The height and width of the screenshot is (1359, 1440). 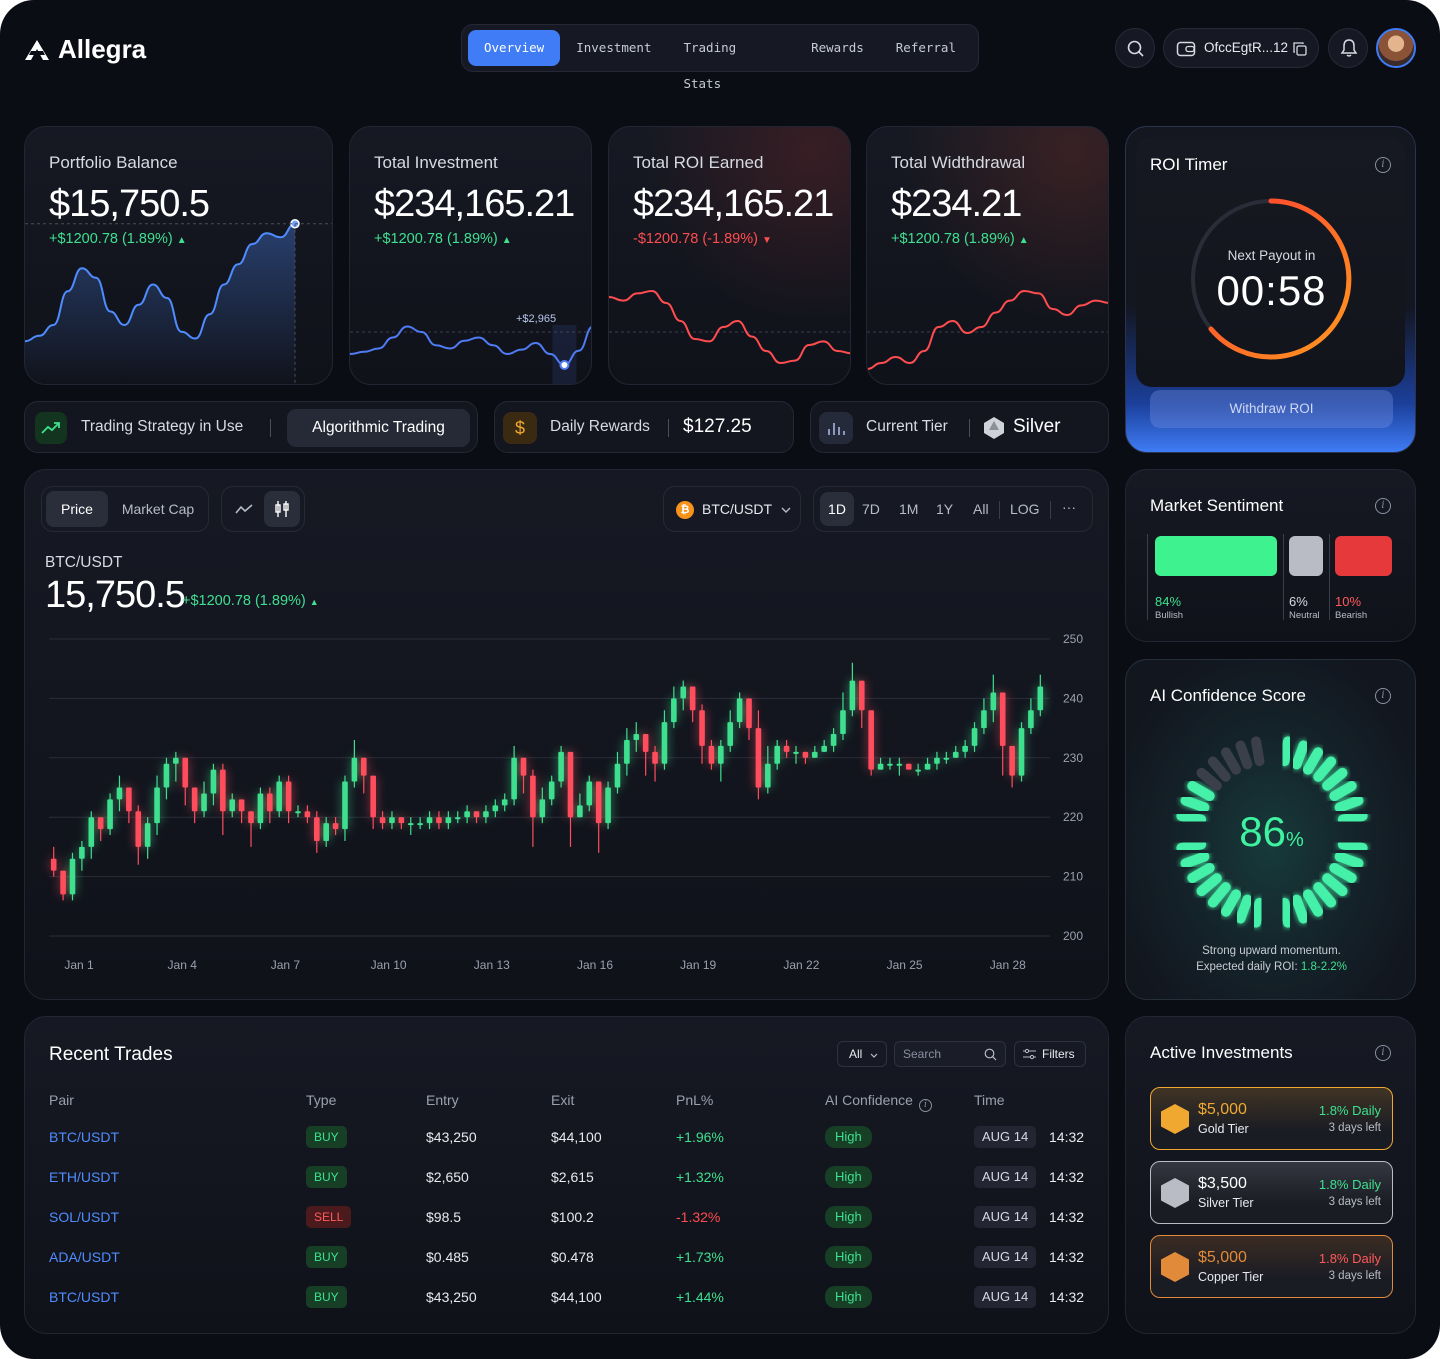 What do you see at coordinates (244, 509) in the screenshot?
I see `line-chart-button` at bounding box center [244, 509].